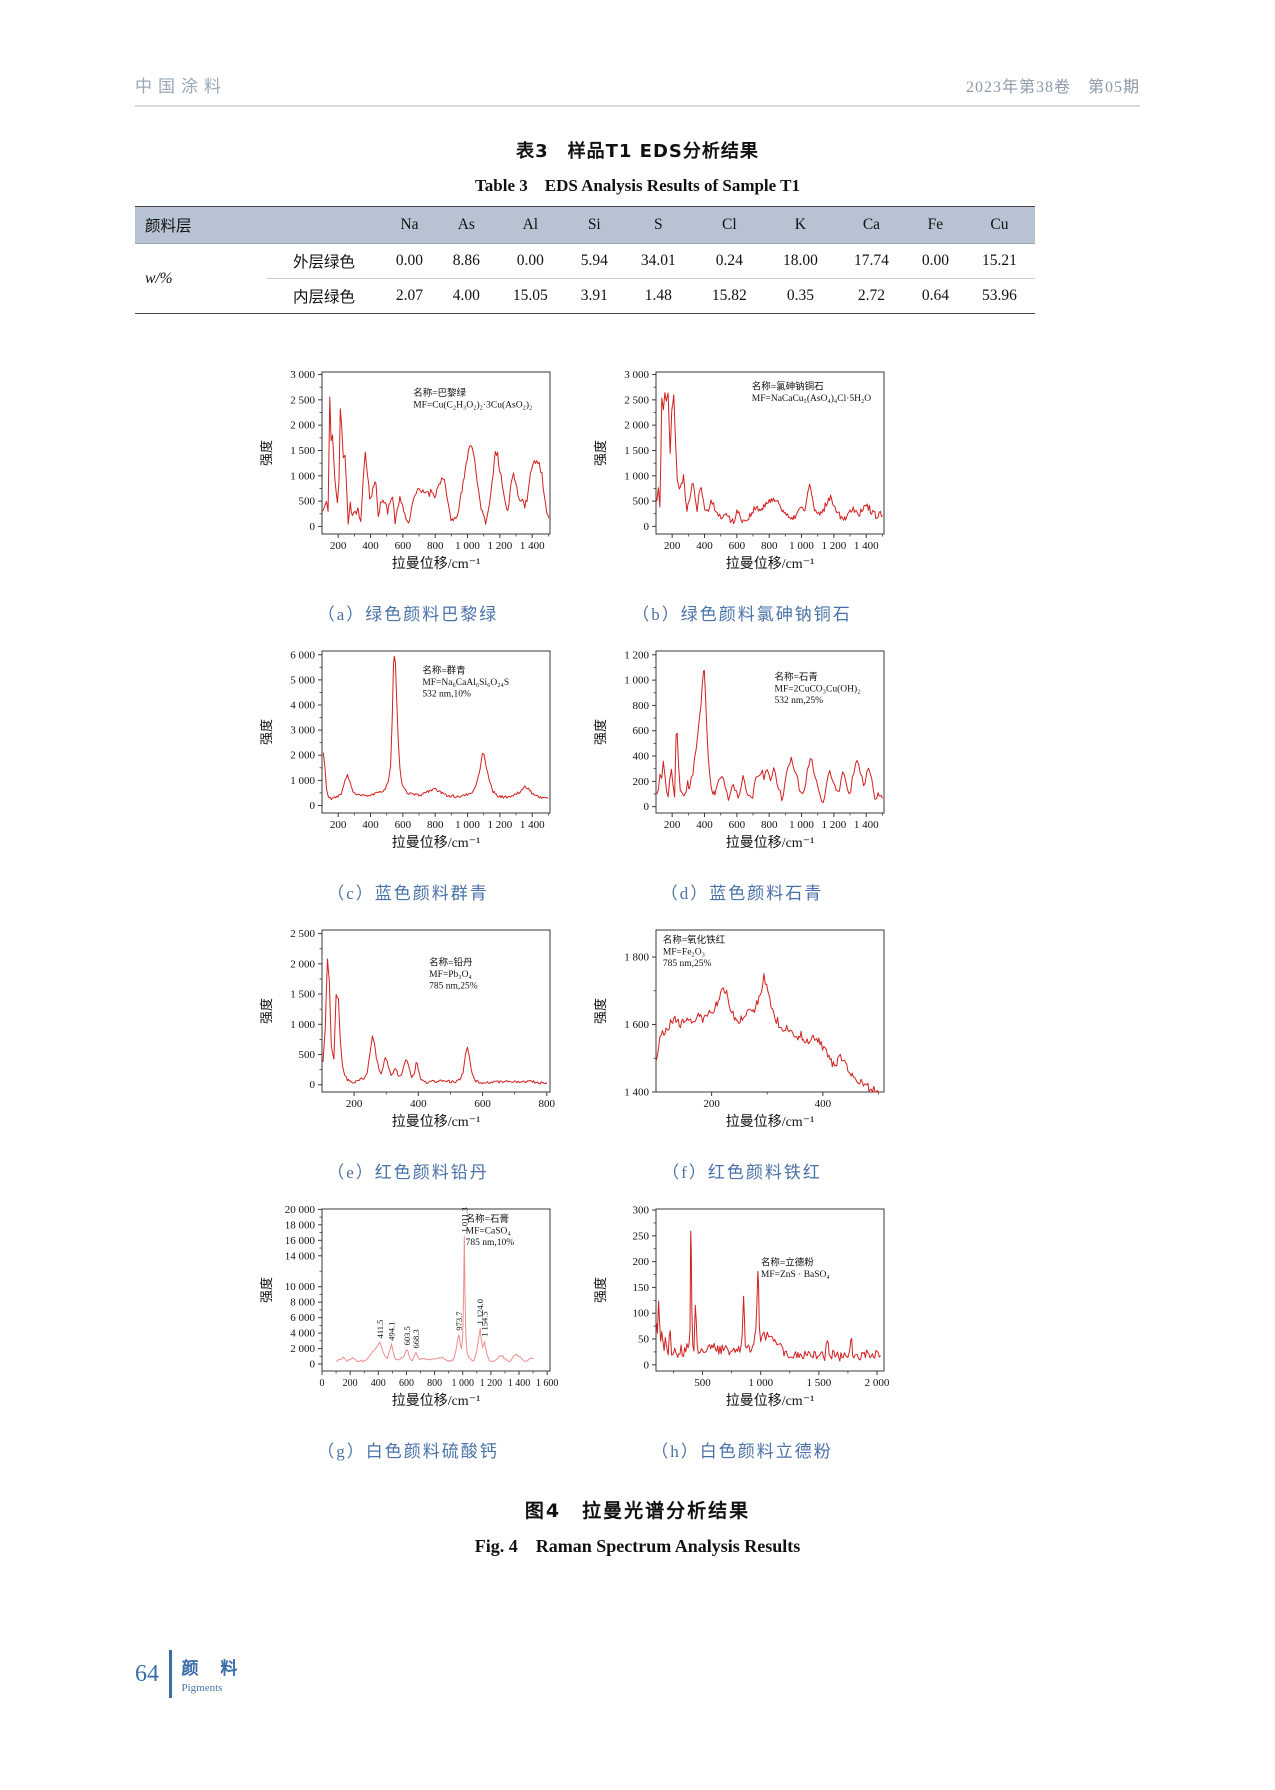 Image resolution: width=1275 pixels, height=1790 pixels. What do you see at coordinates (300, 1287) in the screenshot?
I see `svg-text: 10 000` at bounding box center [300, 1287].